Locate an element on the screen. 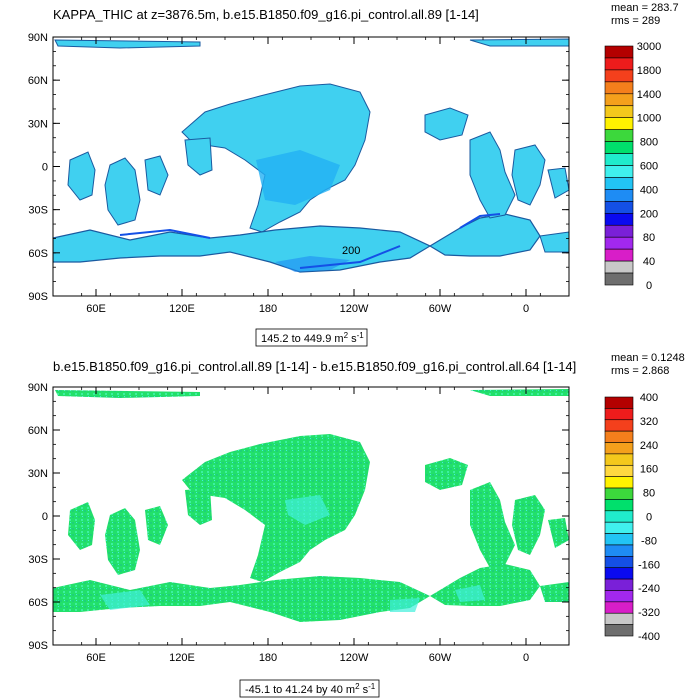  panel1-mean: mean = 283.7 is located at coordinates (645, 8).